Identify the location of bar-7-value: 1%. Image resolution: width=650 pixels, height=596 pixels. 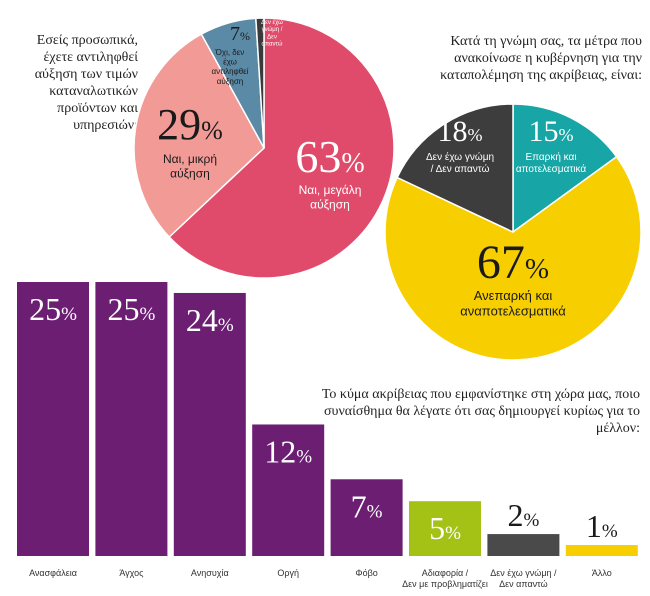
(602, 526).